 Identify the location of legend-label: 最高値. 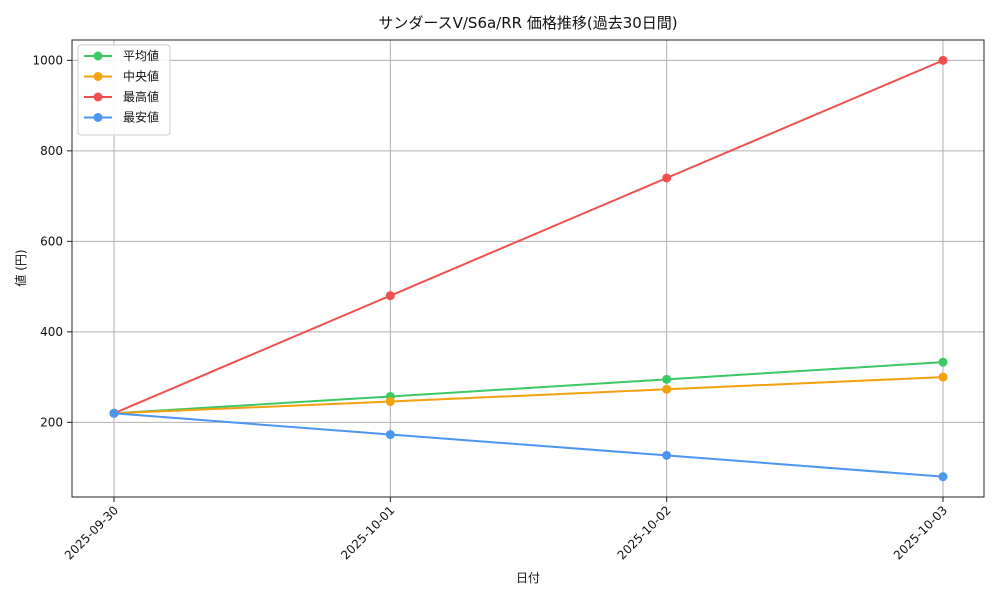
(141, 96).